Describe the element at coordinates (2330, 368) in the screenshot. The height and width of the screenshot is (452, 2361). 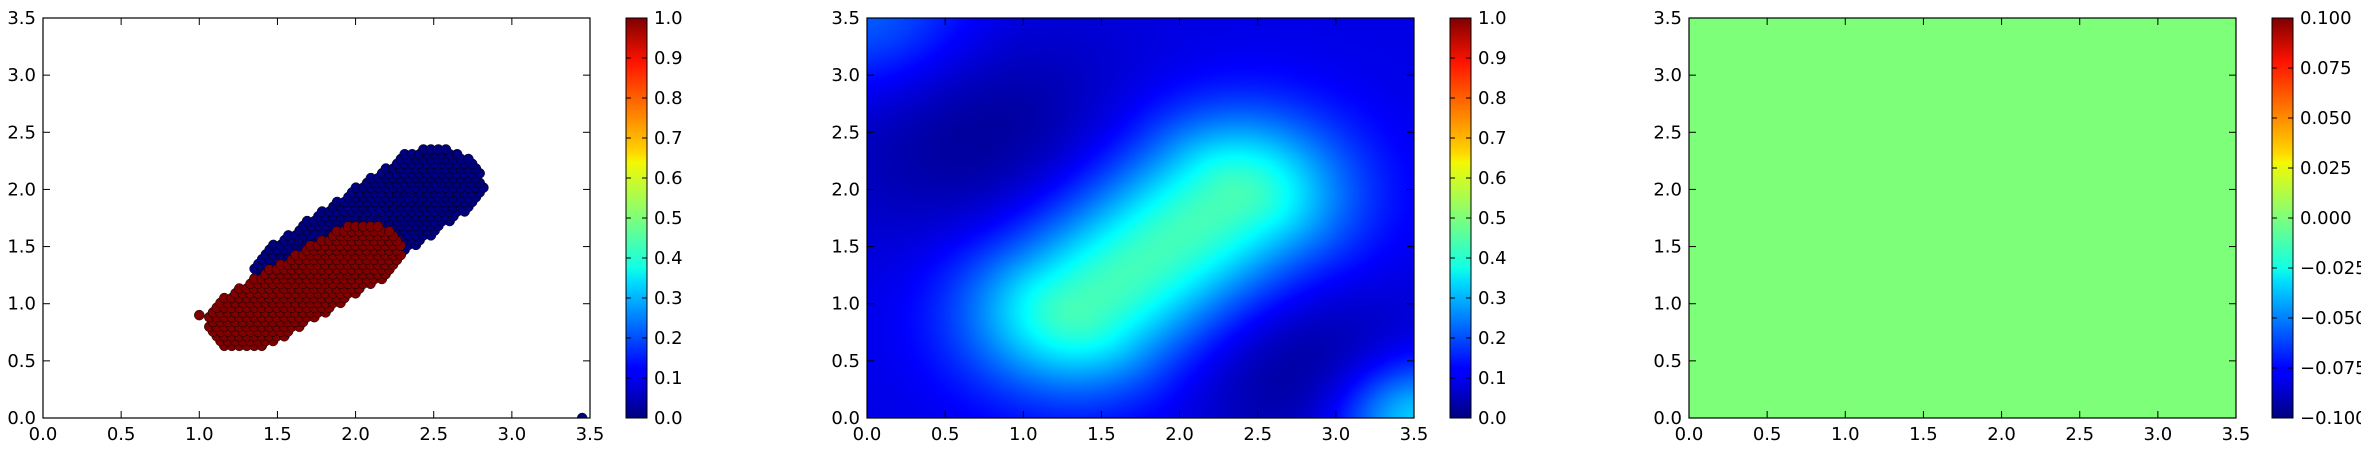
I see `colorbar-tick-label: −0.075` at that location.